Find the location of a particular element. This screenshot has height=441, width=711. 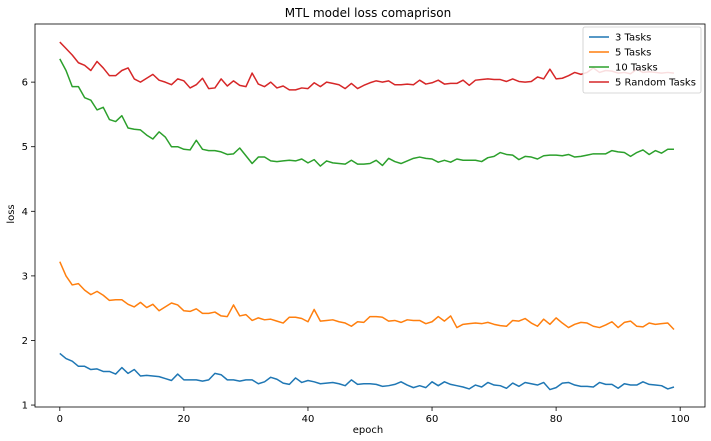

chart-title: MTL model loss comaprison is located at coordinates (368, 13).